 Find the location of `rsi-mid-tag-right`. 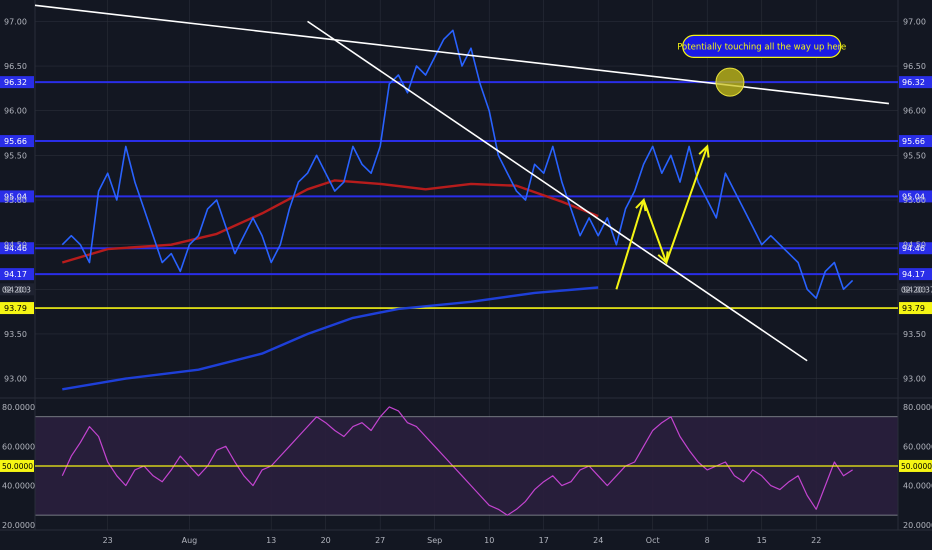

rsi-mid-tag-right is located at coordinates (915, 465).